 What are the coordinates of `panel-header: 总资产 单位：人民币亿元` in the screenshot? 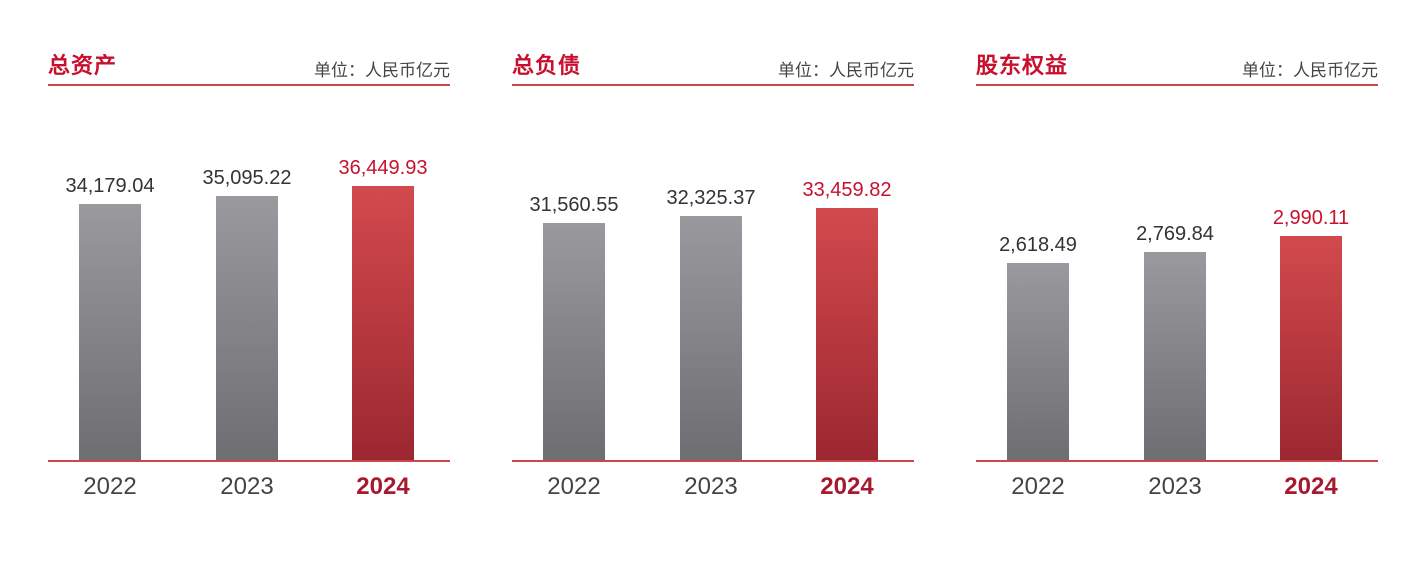 It's located at (249, 63).